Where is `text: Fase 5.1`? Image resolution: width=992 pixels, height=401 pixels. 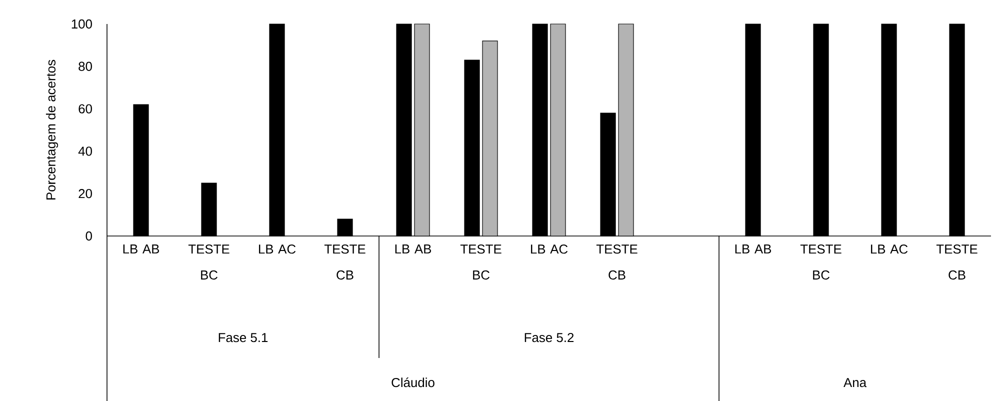
text: Fase 5.1 is located at coordinates (243, 337).